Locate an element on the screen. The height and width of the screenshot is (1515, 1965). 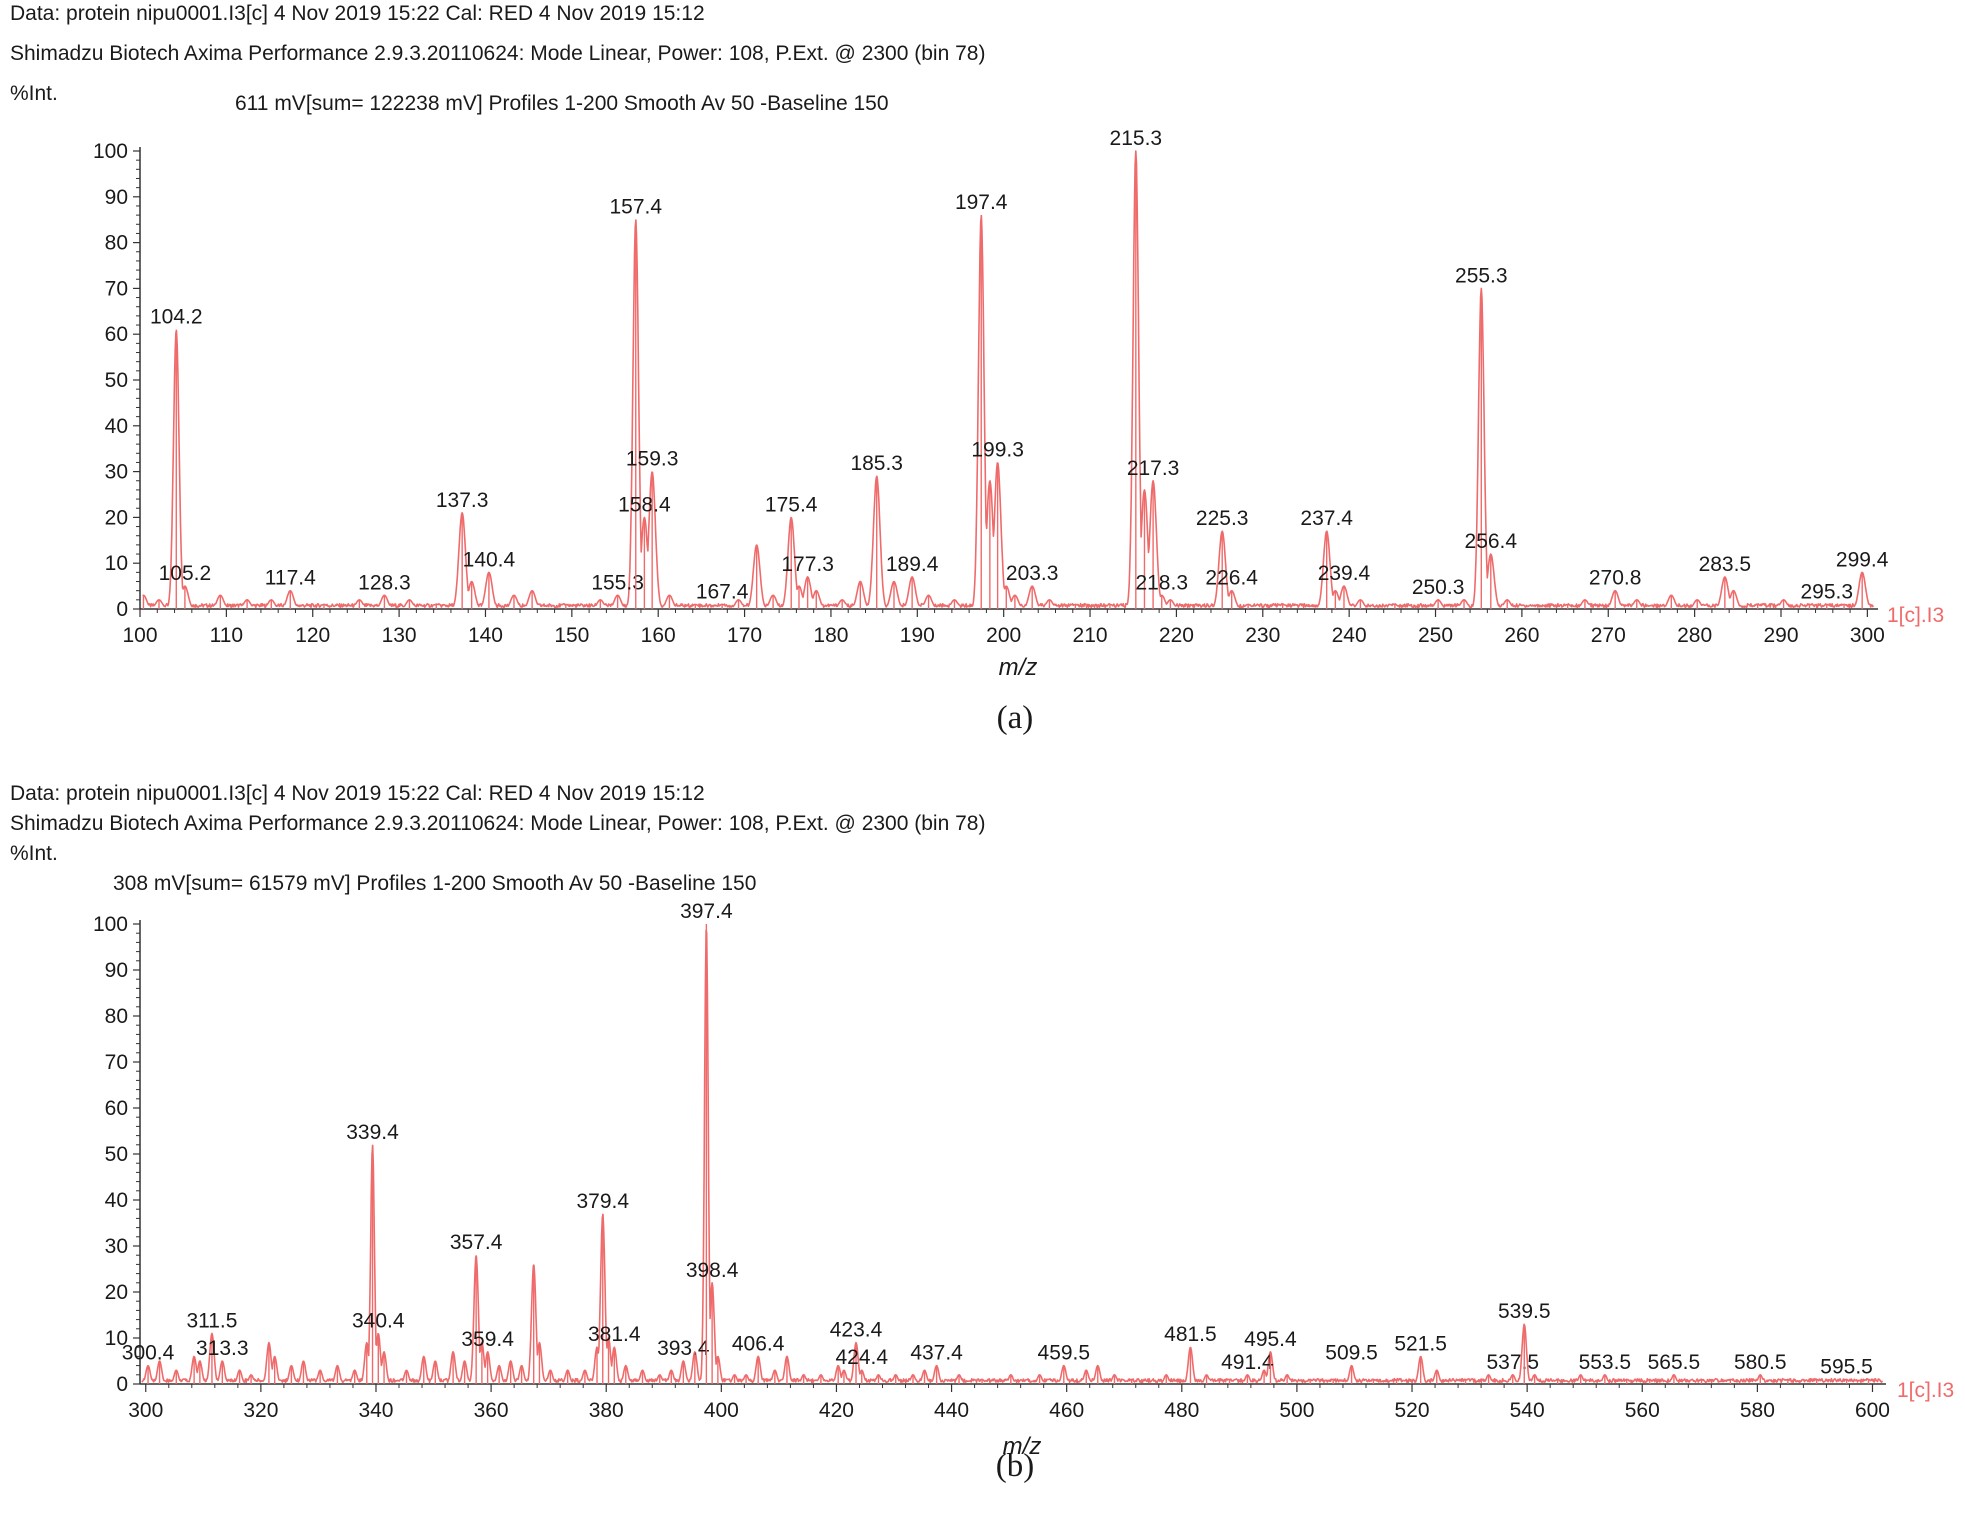
peak-label: 437.4 is located at coordinates (936, 1353).